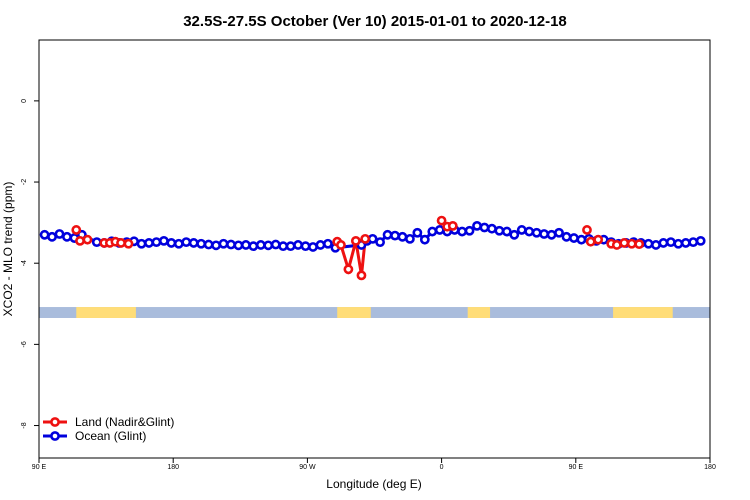 The width and height of the screenshot is (750, 500). Describe the element at coordinates (374, 312) in the screenshot. I see `land-ocean-band` at that location.